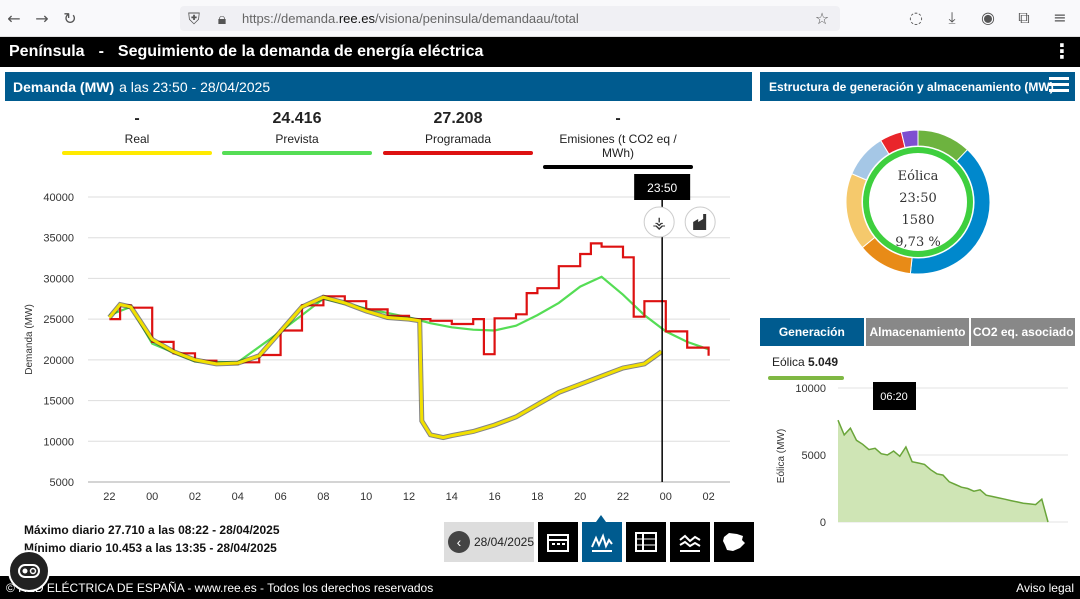 The image size is (1080, 599). I want to click on small-series-bar, so click(806, 378).